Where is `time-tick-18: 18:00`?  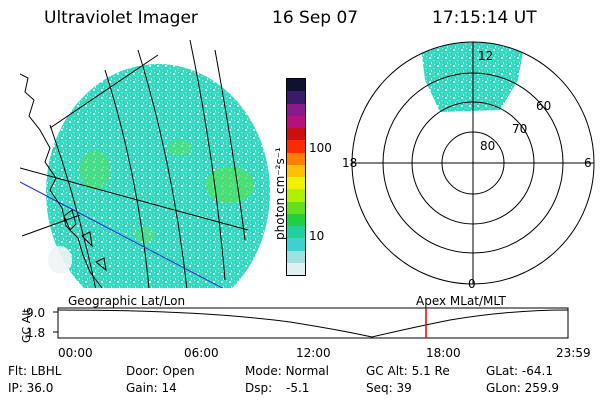 time-tick-18: 18:00 is located at coordinates (443, 353).